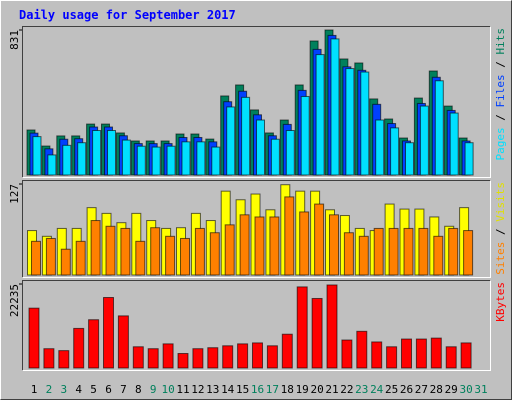 The width and height of the screenshot is (512, 400). What do you see at coordinates (127, 15) in the screenshot?
I see `chart-title: Daily usage for September 2017` at bounding box center [127, 15].